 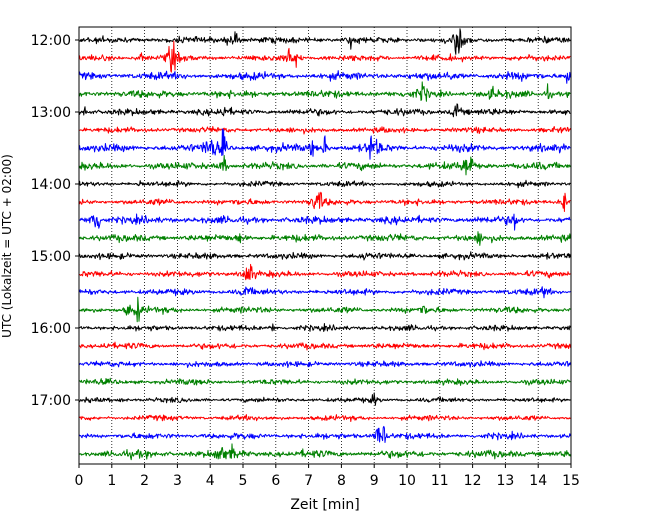 What do you see at coordinates (51, 329) in the screenshot?
I see `y-tick-label: 16:00` at bounding box center [51, 329].